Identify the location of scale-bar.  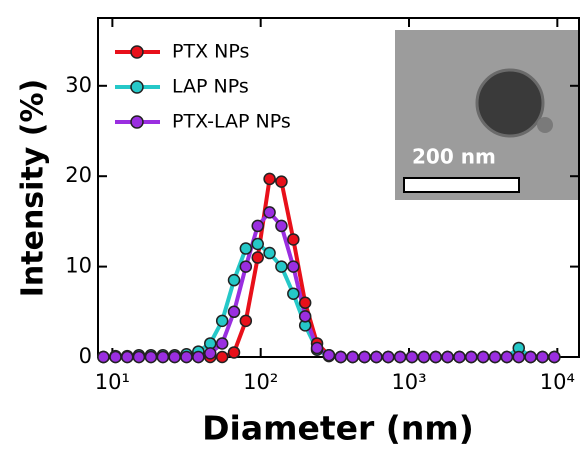
(461, 185).